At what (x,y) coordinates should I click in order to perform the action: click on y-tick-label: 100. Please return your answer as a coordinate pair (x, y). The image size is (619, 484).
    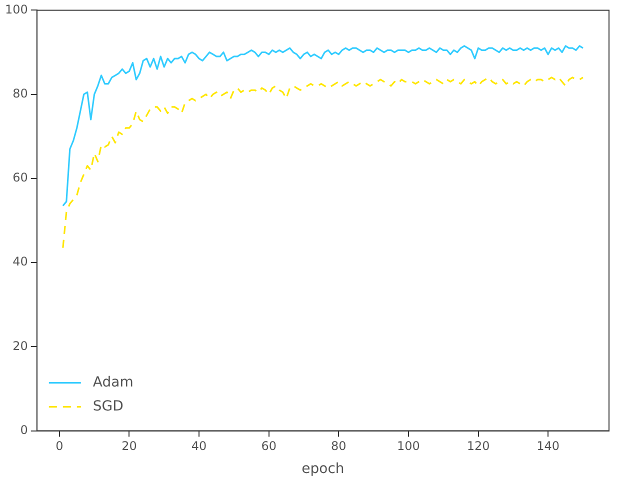
    Looking at the image, I should click on (16, 9).